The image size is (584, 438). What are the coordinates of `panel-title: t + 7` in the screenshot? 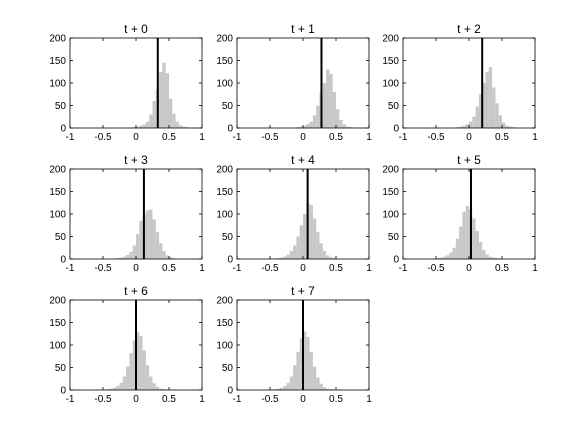 It's located at (303, 291).